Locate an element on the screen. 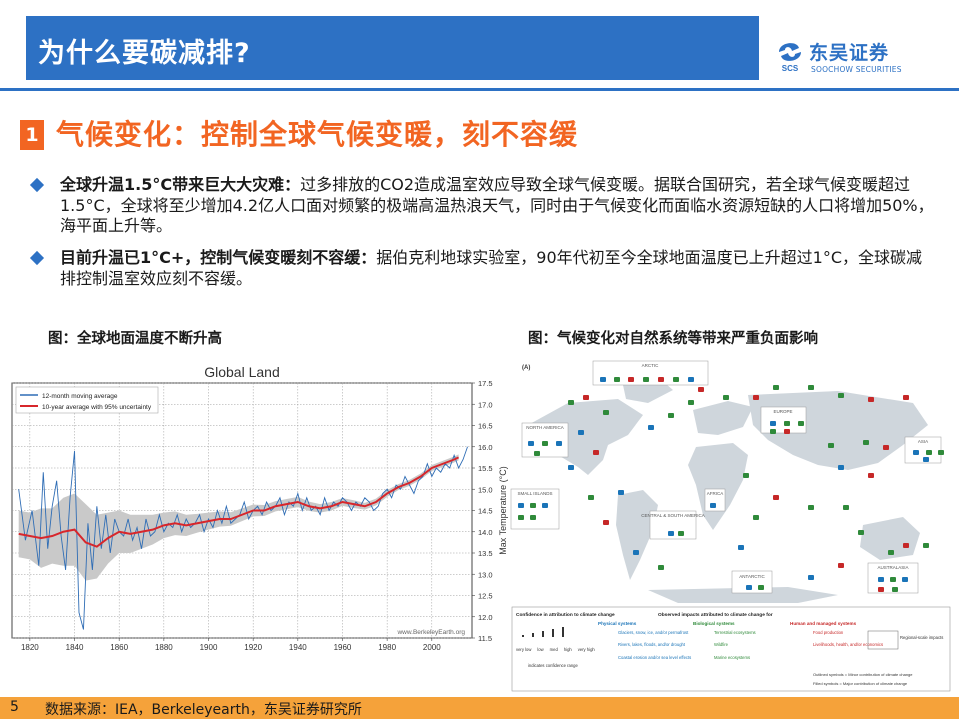 The image size is (959, 719). y-tick-label: 12.0 is located at coordinates (485, 617).